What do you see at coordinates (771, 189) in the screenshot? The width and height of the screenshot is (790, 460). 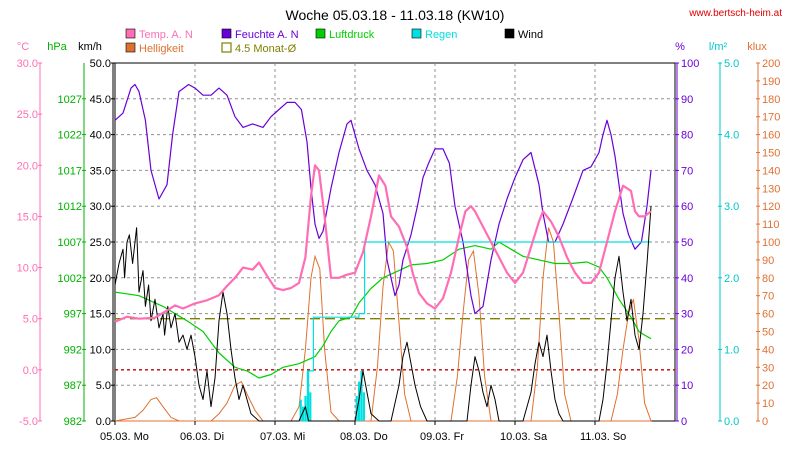 I see `tick-label-lux: 130` at bounding box center [771, 189].